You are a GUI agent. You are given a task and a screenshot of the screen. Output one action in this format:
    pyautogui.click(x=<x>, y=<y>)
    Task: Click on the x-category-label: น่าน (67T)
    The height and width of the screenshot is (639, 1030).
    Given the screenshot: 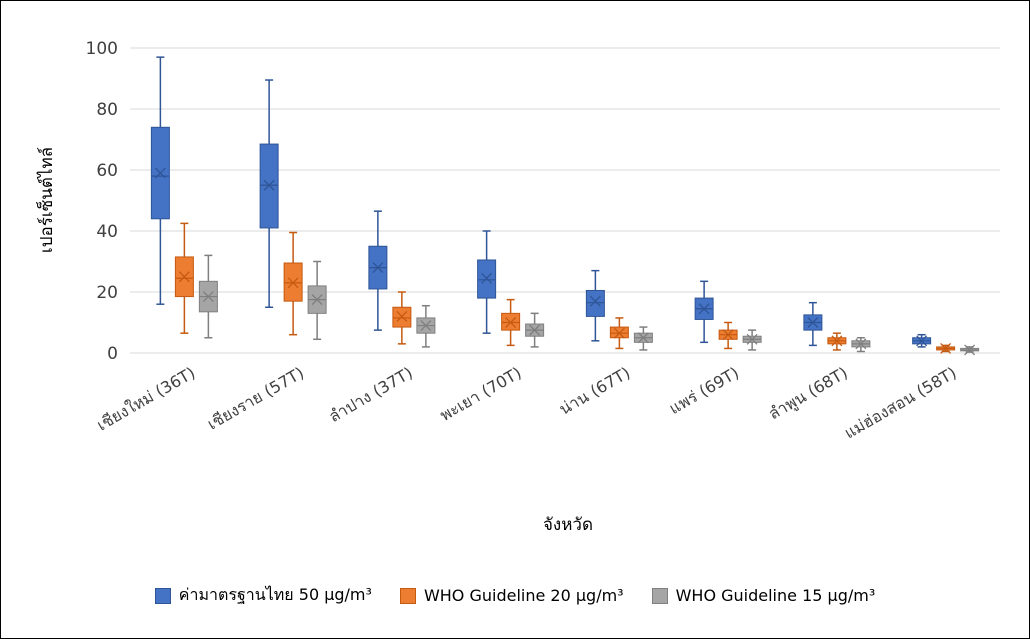 What is the action you would take?
    pyautogui.click(x=595, y=391)
    